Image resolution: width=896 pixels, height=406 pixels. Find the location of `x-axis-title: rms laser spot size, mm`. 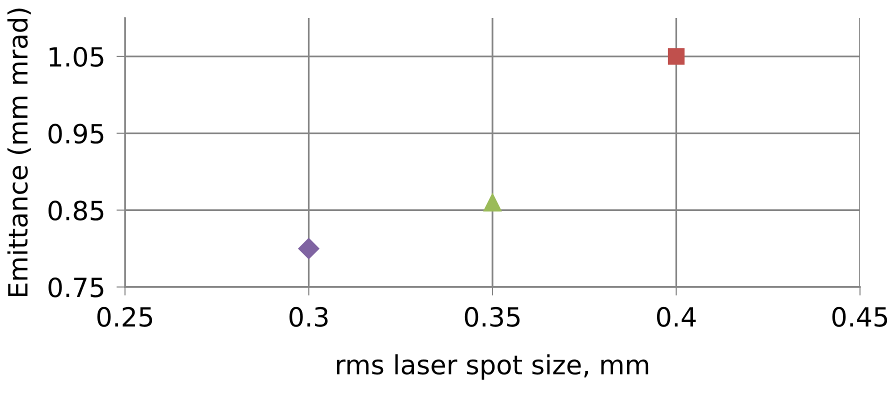

x-axis-title: rms laser spot size, mm is located at coordinates (492, 367).